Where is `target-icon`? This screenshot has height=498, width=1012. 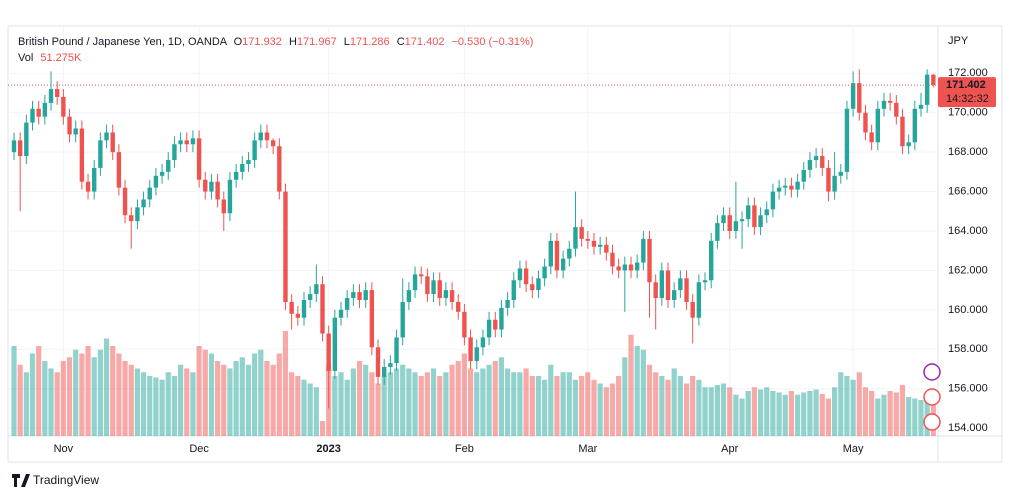 target-icon is located at coordinates (932, 422).